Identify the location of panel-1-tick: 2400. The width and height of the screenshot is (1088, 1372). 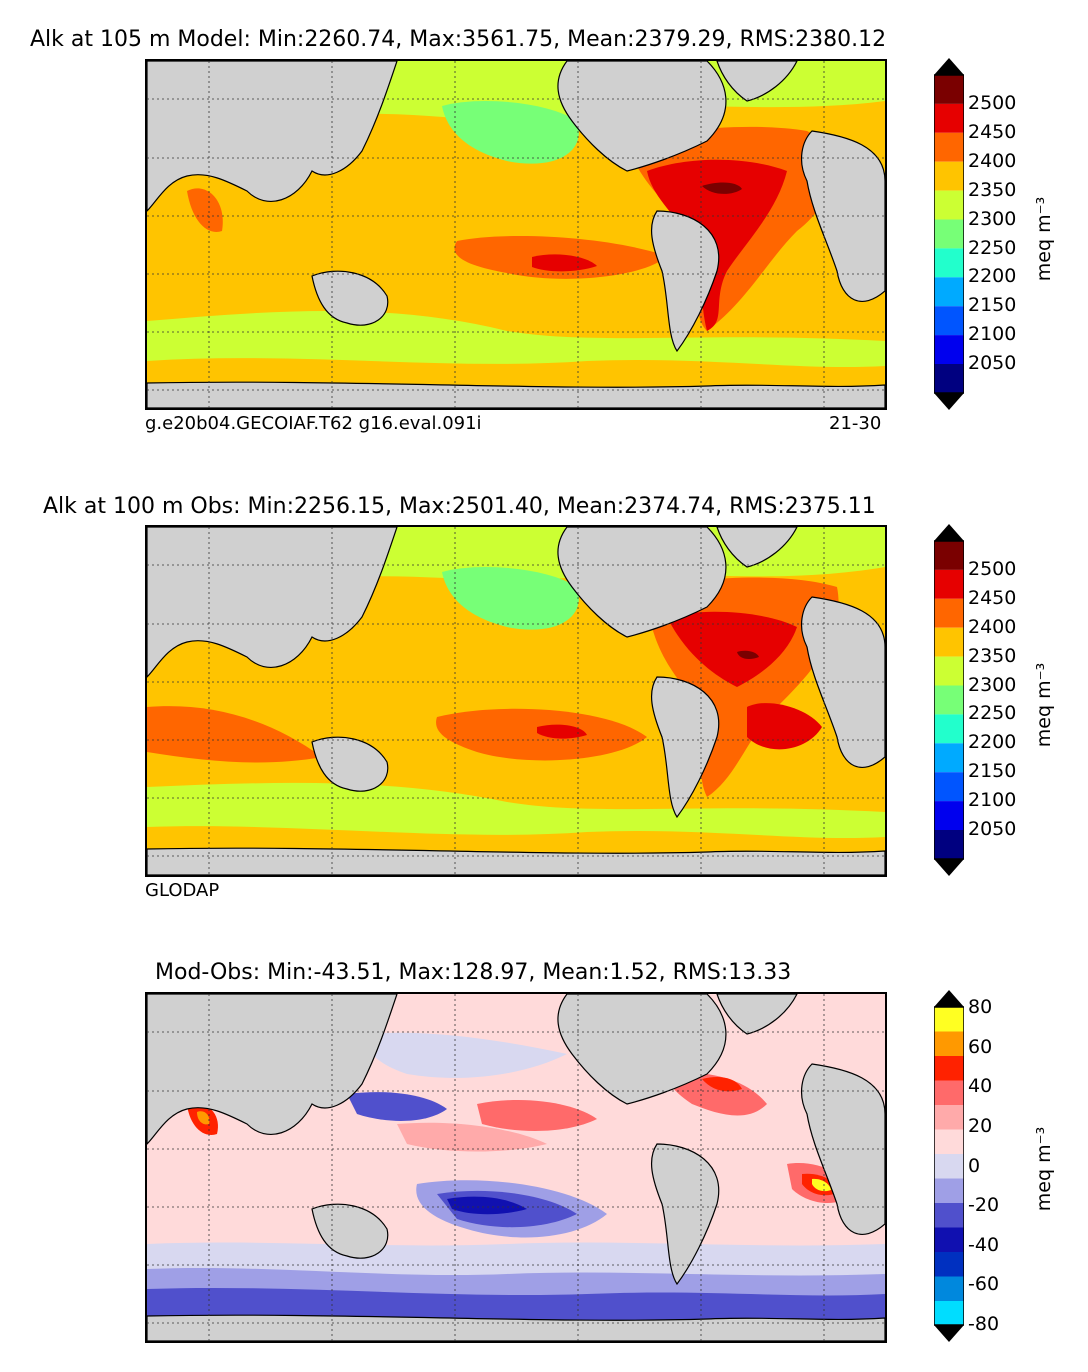
(992, 161).